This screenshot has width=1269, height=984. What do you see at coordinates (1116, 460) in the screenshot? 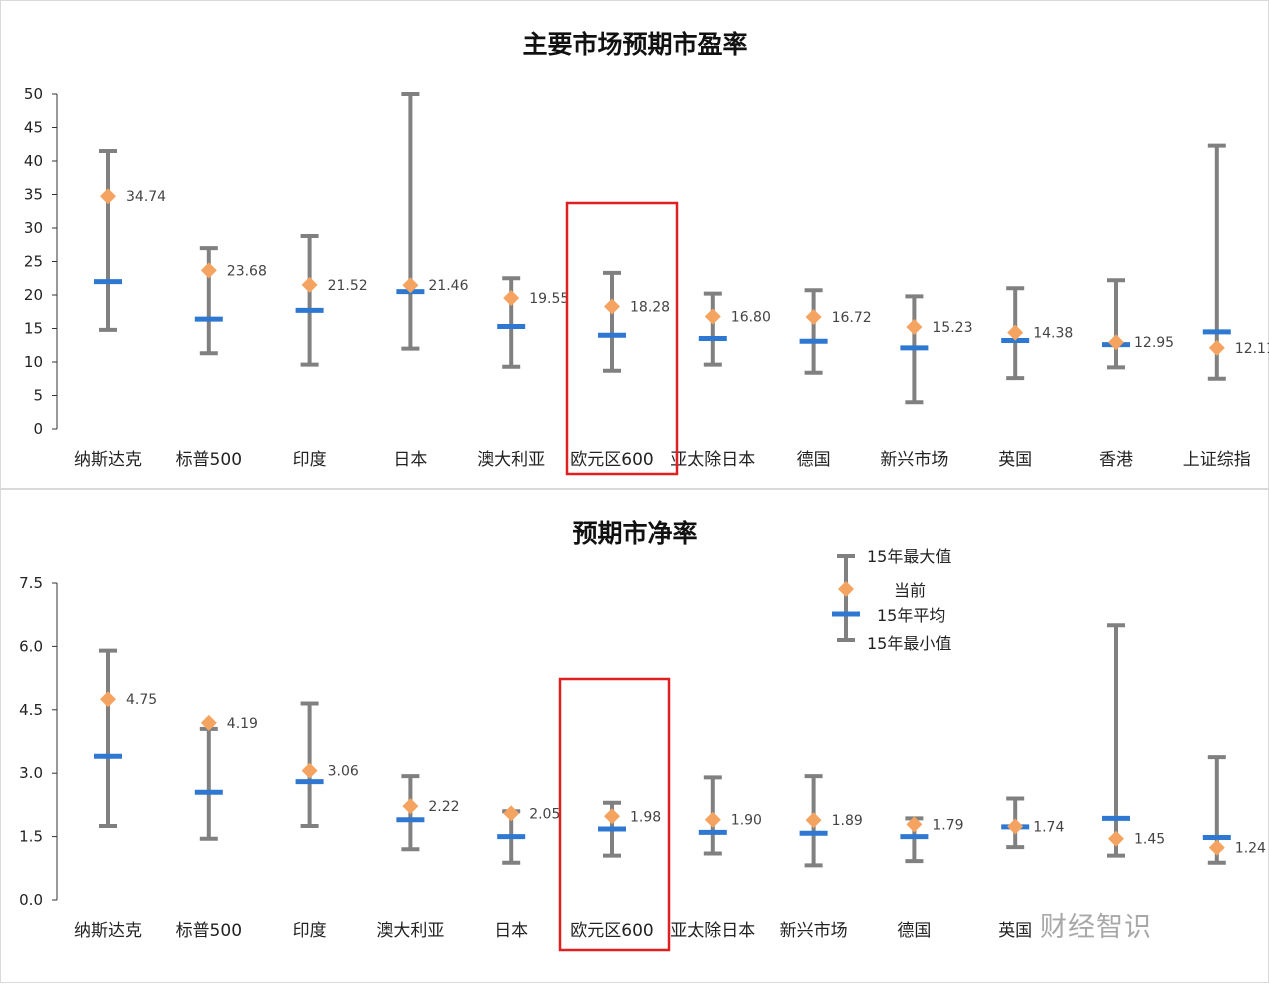
I see `category-label: 香港` at bounding box center [1116, 460].